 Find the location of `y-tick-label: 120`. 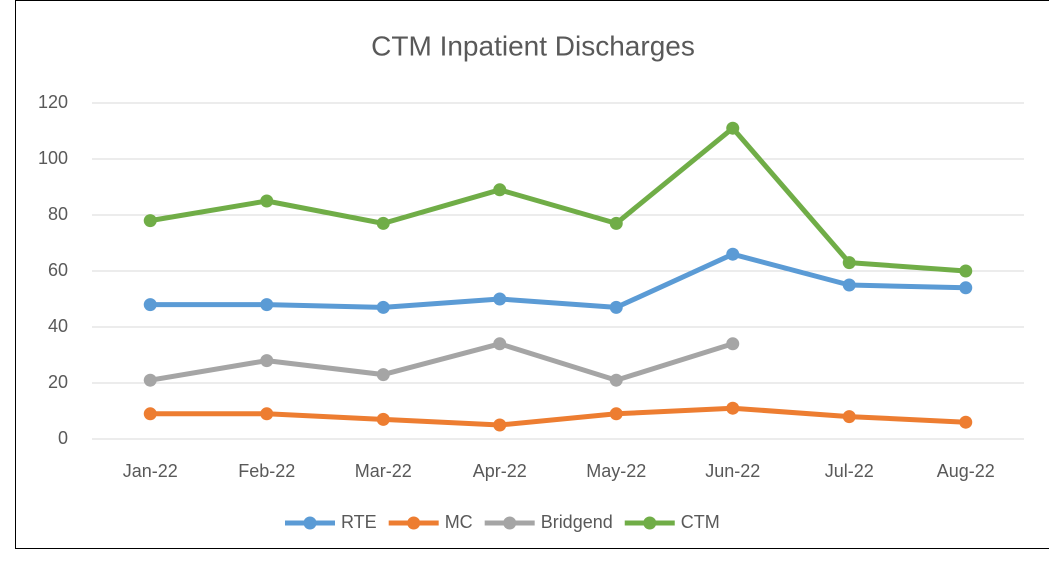

y-tick-label: 120 is located at coordinates (53, 102).